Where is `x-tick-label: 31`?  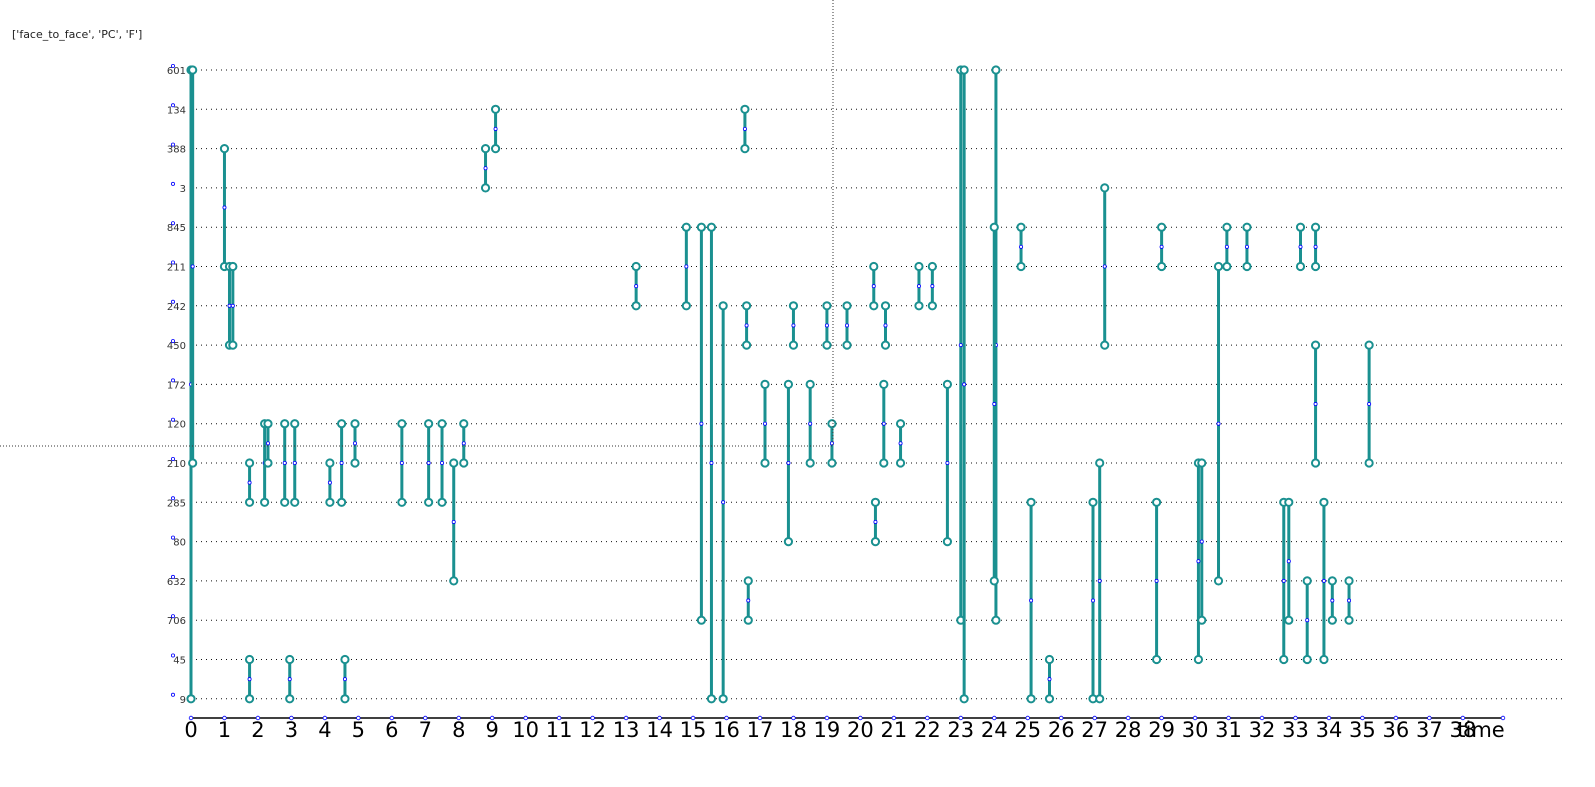
x-tick-label: 31 is located at coordinates (1228, 730).